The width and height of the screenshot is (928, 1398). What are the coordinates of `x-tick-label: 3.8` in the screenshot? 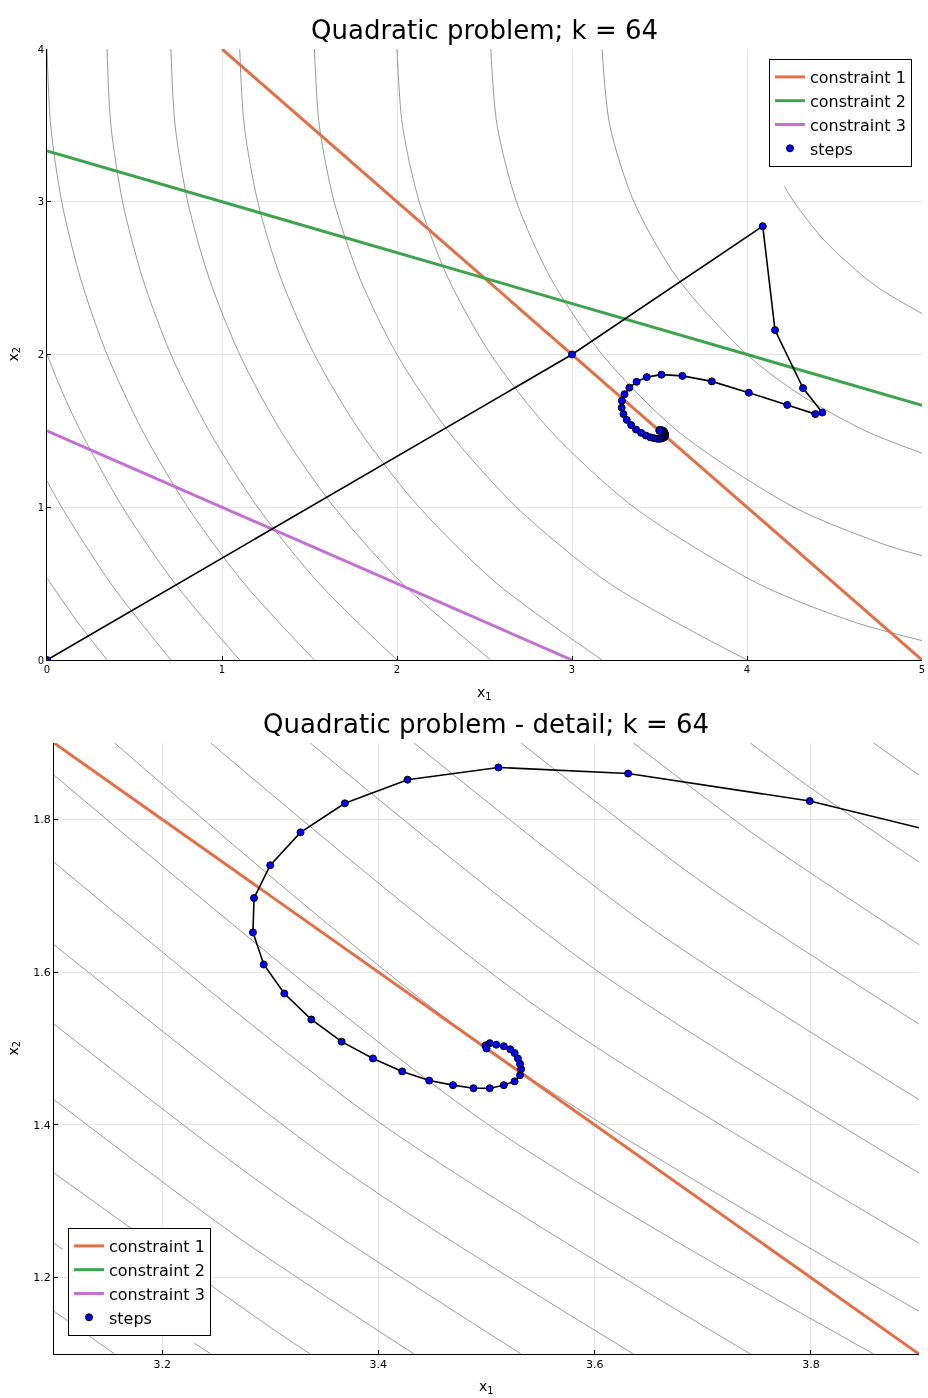 It's located at (811, 1365).